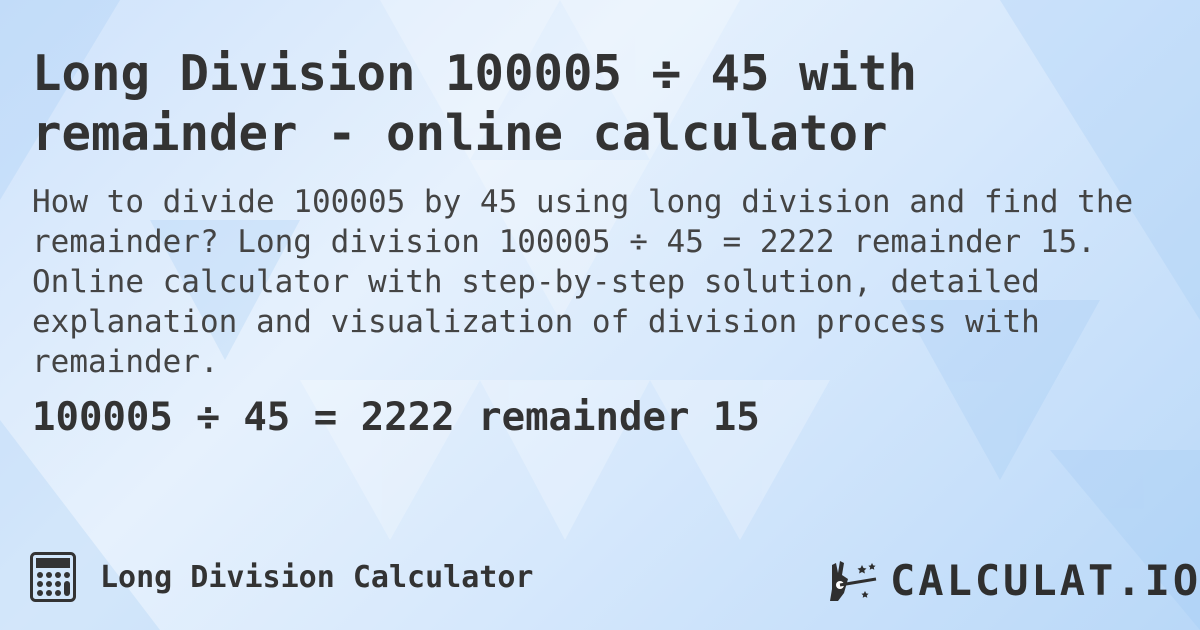  I want to click on footer-calculator-link: Long Division Calculator, so click(281, 577).